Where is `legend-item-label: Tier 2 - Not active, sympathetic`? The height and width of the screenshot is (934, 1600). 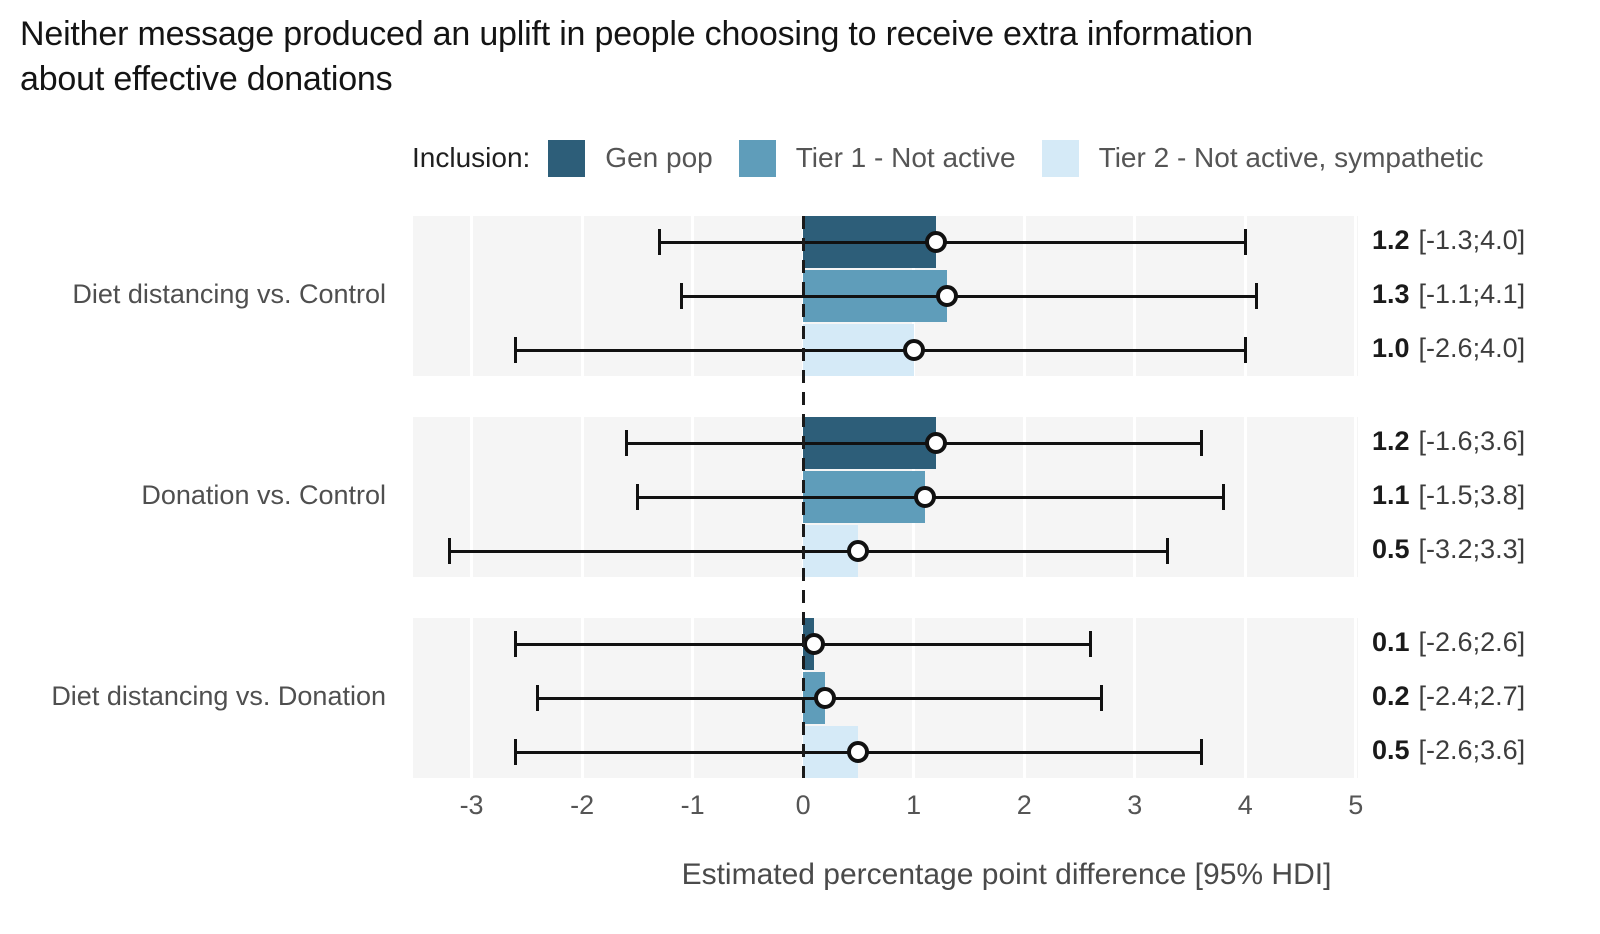
legend-item-label: Tier 2 - Not active, sympathetic is located at coordinates (1291, 157).